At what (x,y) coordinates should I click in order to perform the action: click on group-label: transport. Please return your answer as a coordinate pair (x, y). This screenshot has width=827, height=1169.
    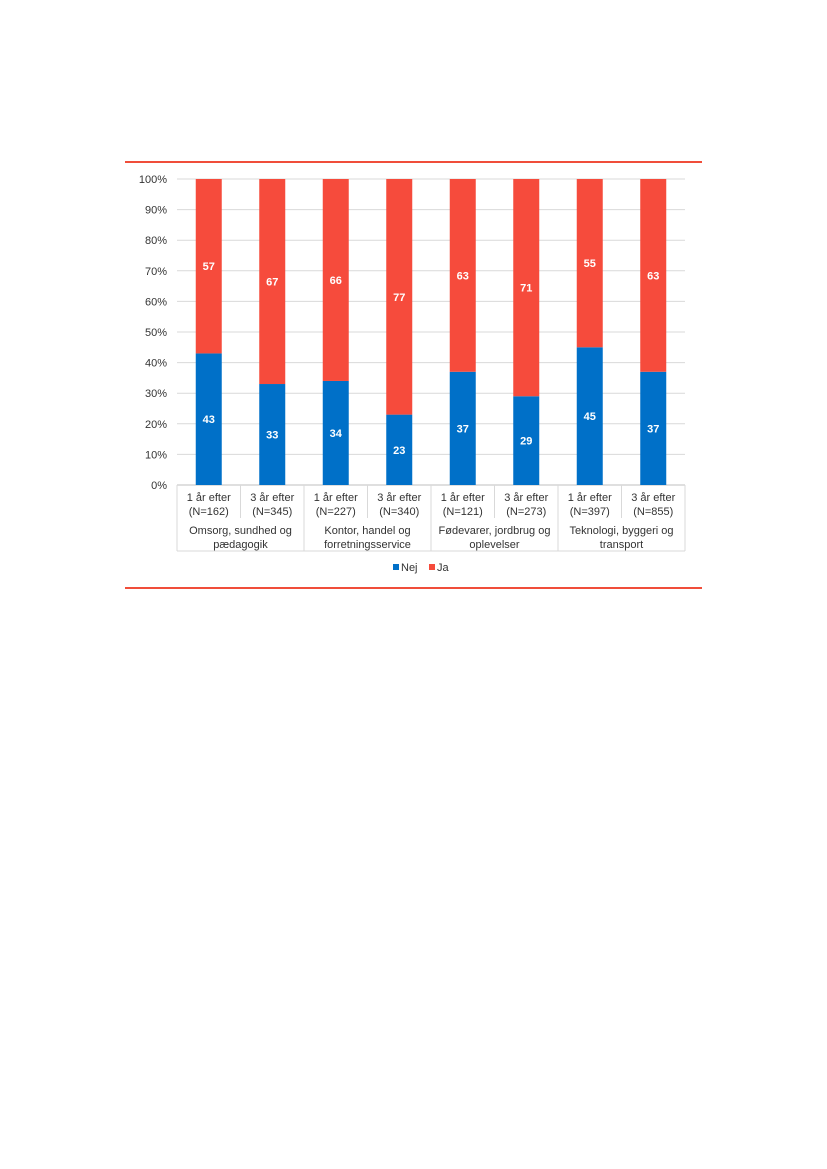
    Looking at the image, I should click on (621, 545).